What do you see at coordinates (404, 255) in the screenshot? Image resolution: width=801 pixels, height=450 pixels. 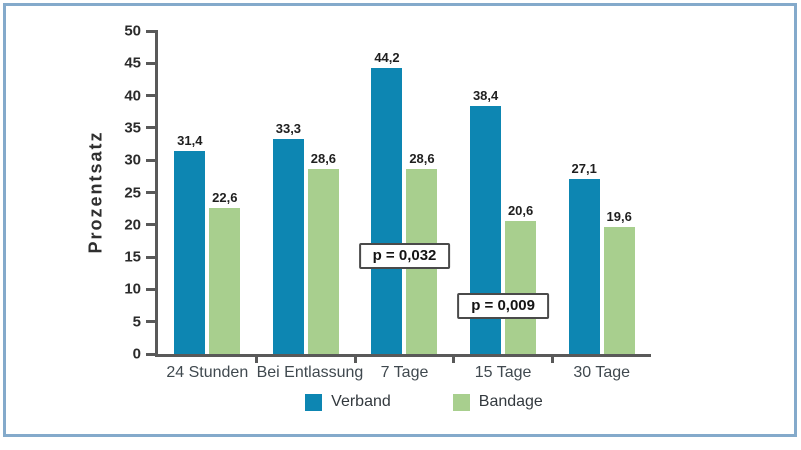 I see `p-value-box: p = 0,032` at bounding box center [404, 255].